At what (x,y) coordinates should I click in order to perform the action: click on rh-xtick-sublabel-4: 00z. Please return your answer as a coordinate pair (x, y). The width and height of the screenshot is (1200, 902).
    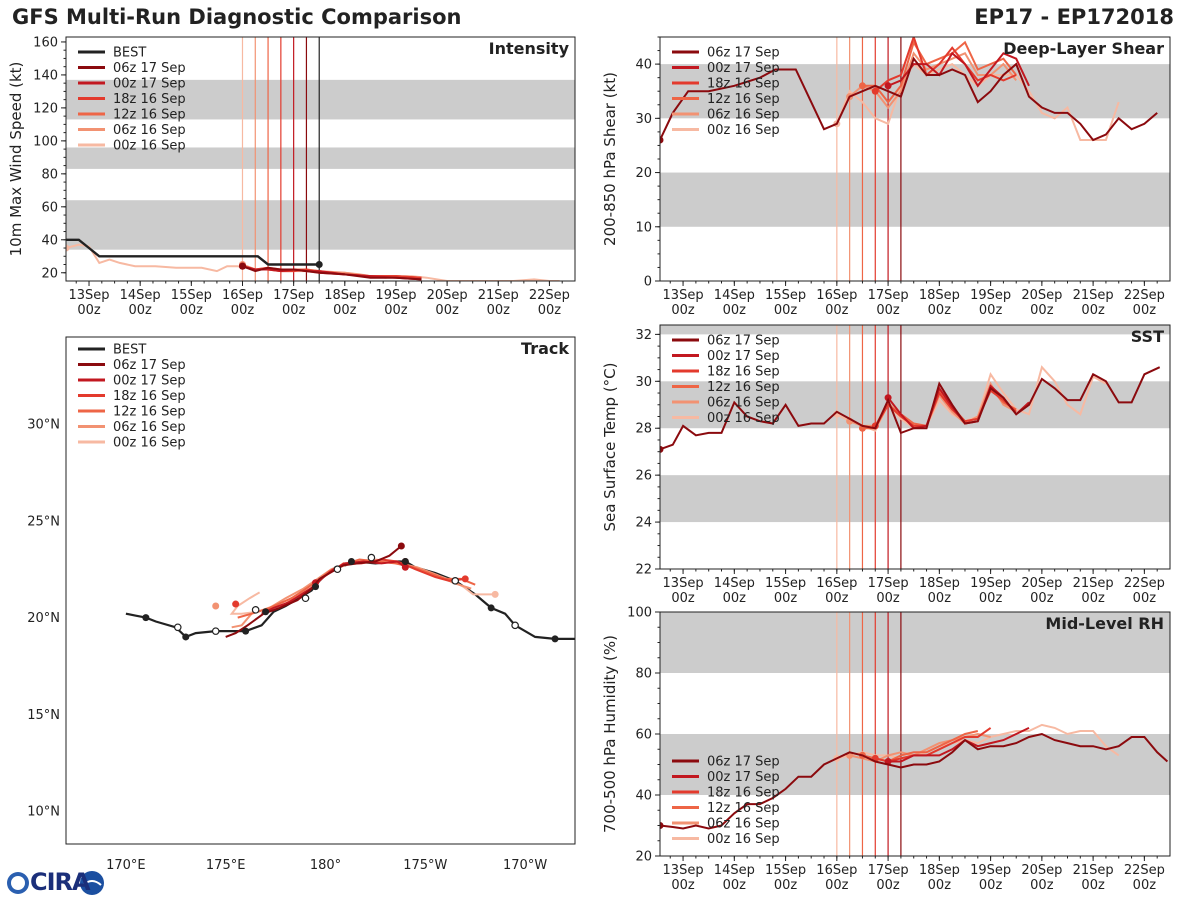
    Looking at the image, I should click on (888, 885).